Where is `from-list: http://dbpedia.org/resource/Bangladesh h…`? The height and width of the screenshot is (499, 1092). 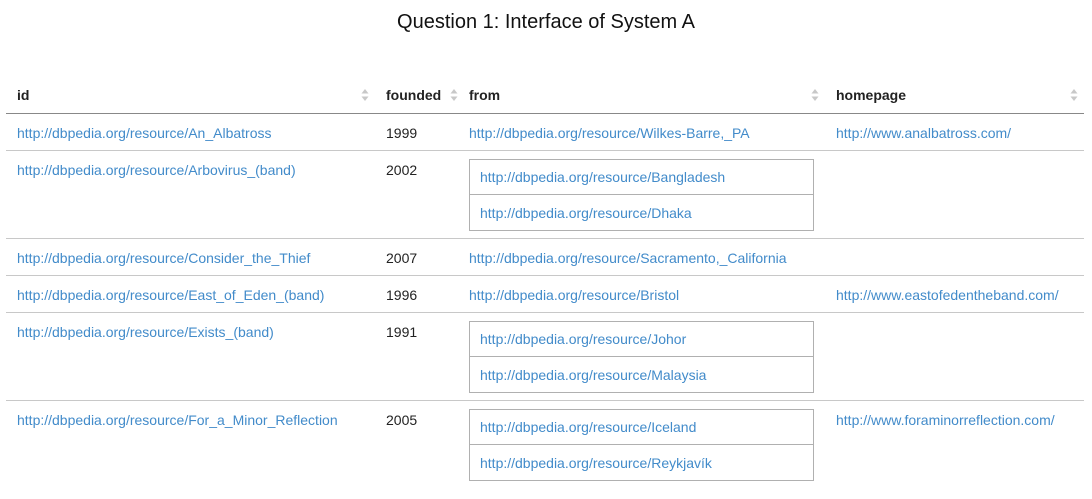
from-list: http://dbpedia.org/resource/Bangladesh h… is located at coordinates (641, 195).